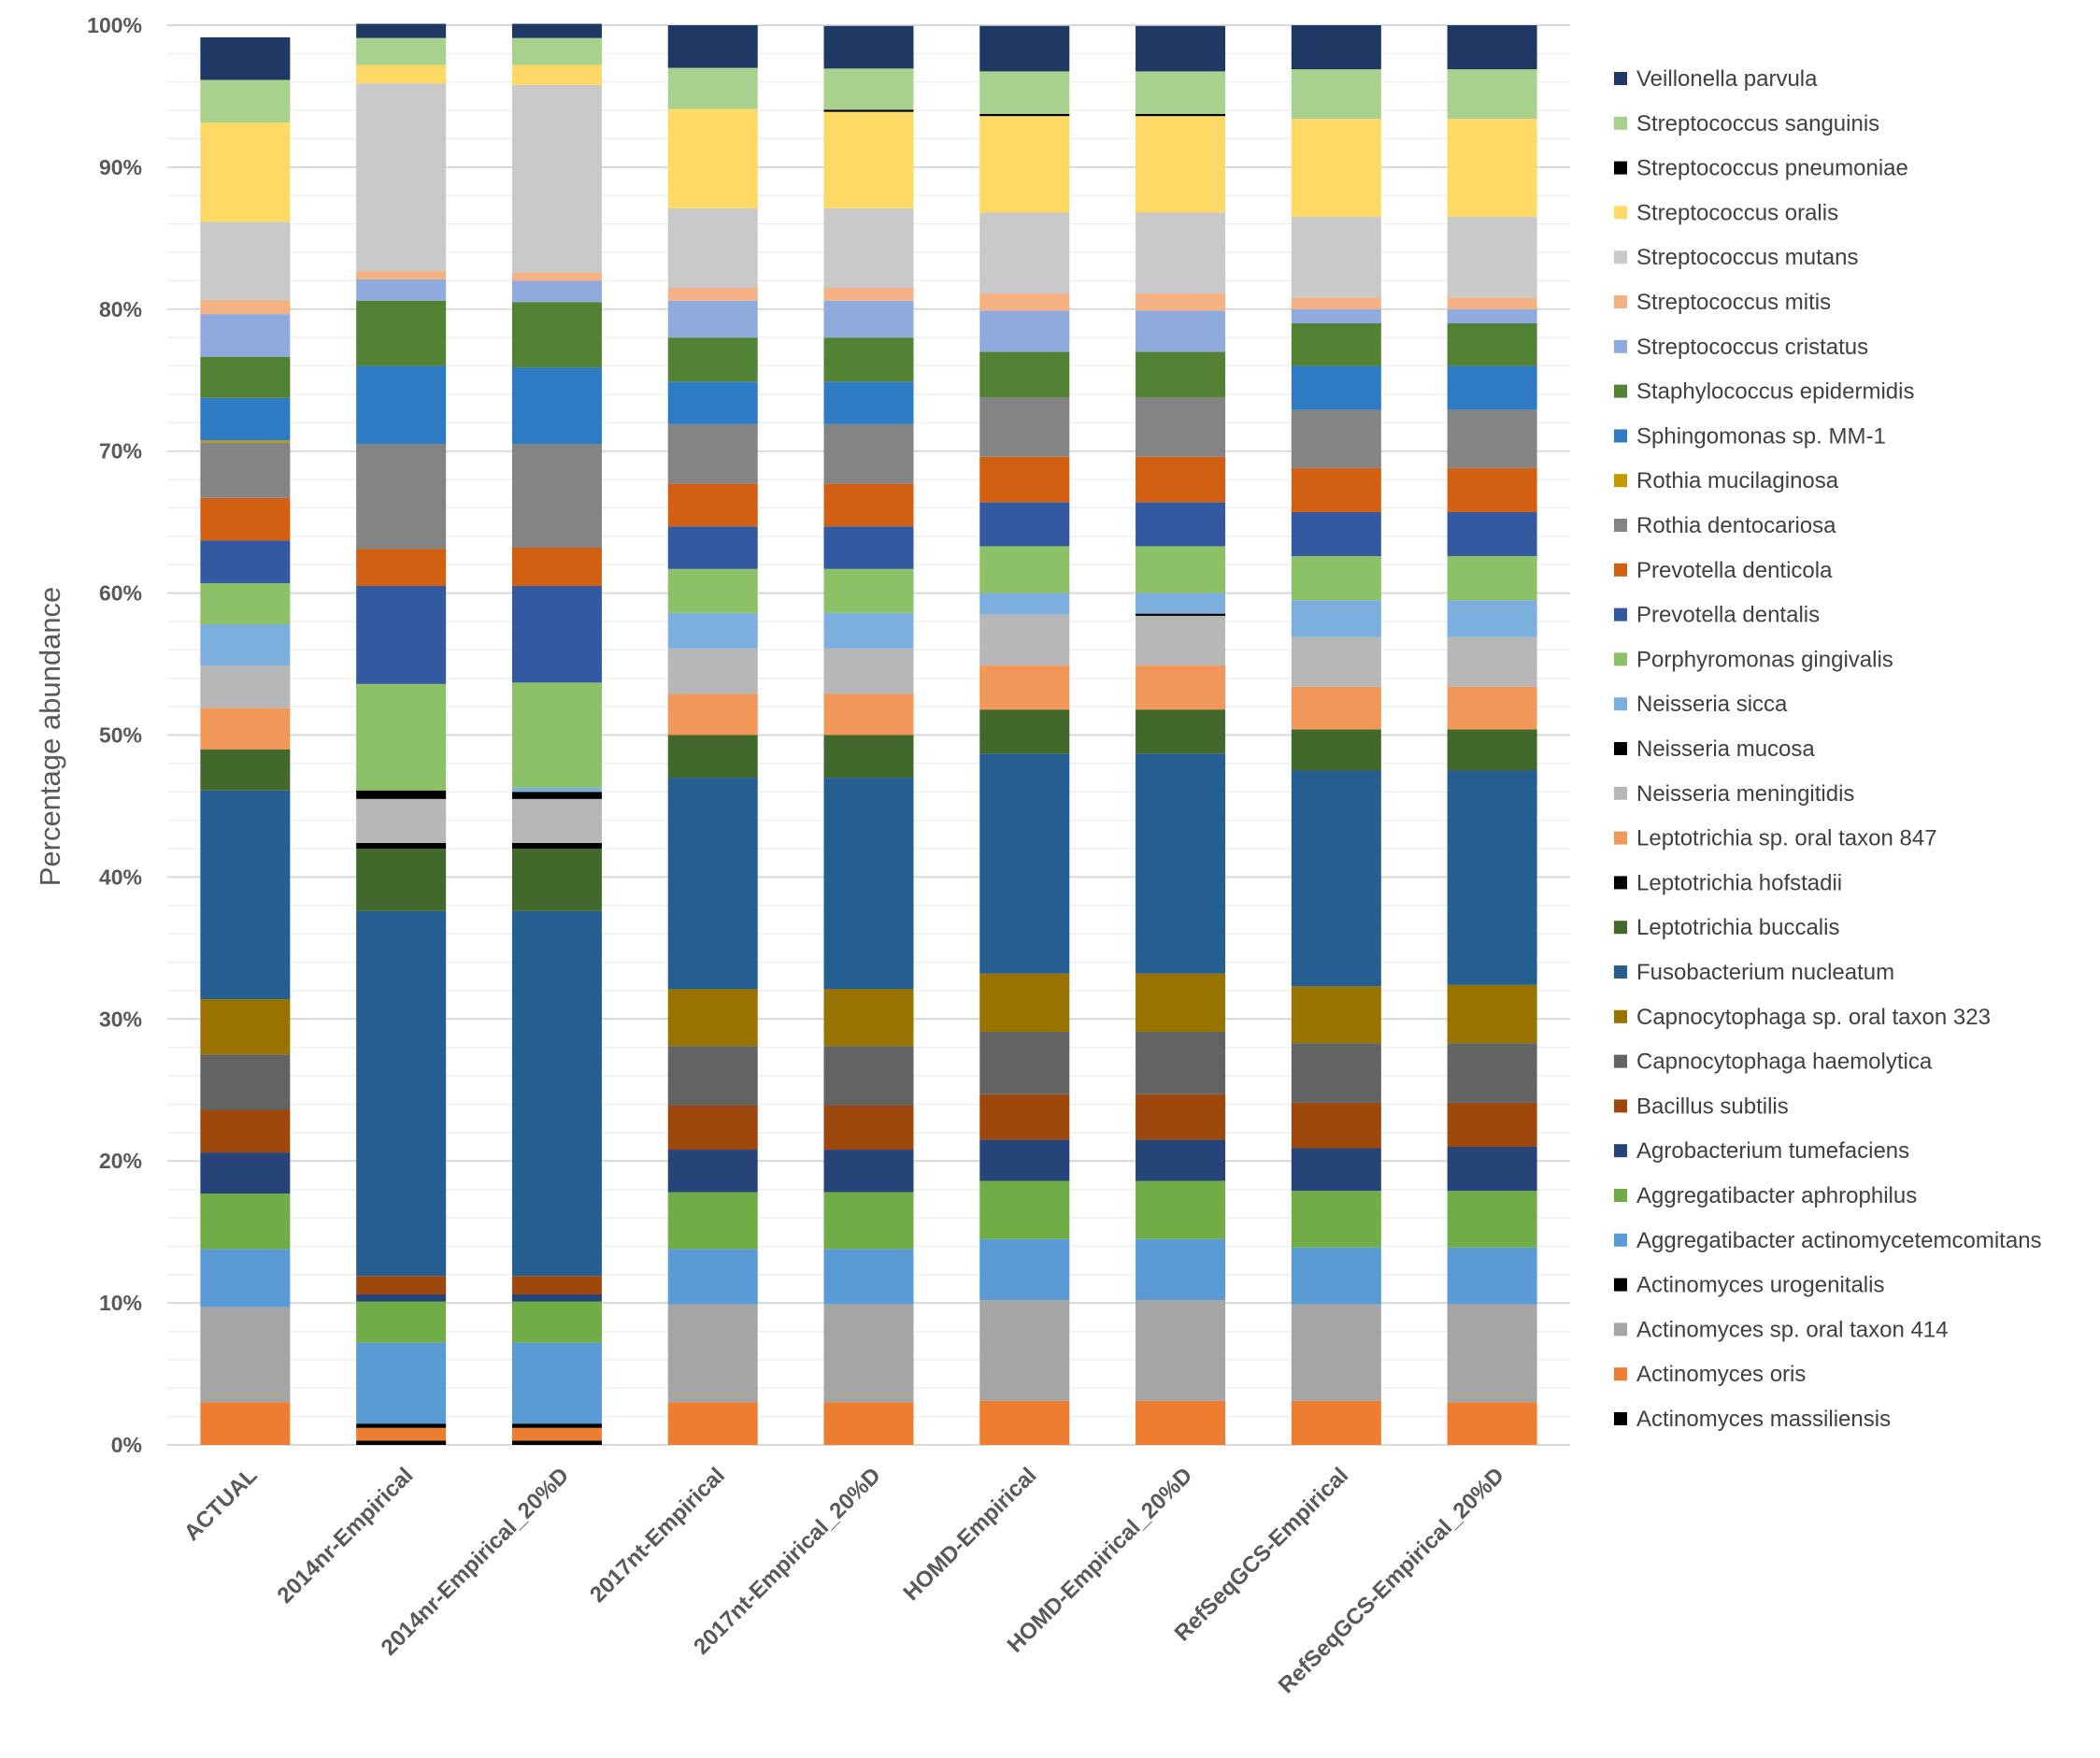 The image size is (2100, 1758). I want to click on legend-label: Prevotella dentalis, so click(1728, 615).